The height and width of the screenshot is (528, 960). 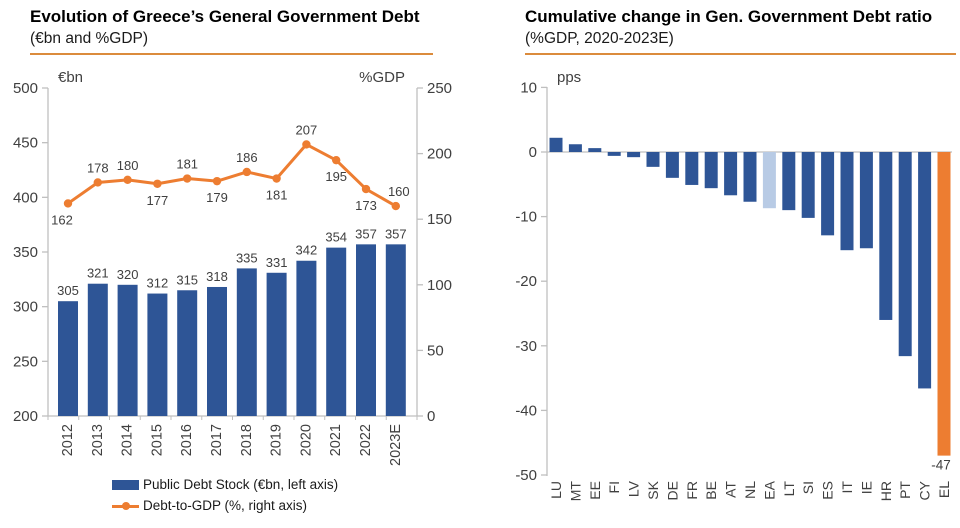 What do you see at coordinates (187, 440) in the screenshot?
I see `x-label-2016: 2016` at bounding box center [187, 440].